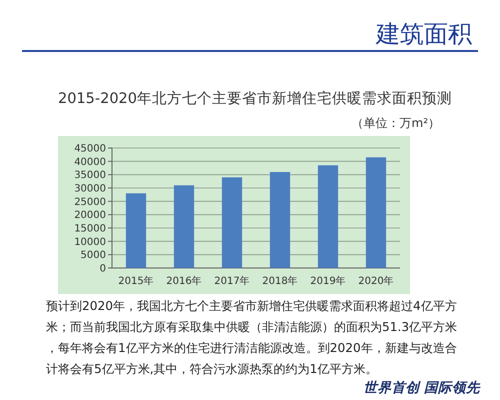  What do you see at coordinates (280, 281) in the screenshot?
I see `x-tick-label: 2018年` at bounding box center [280, 281].